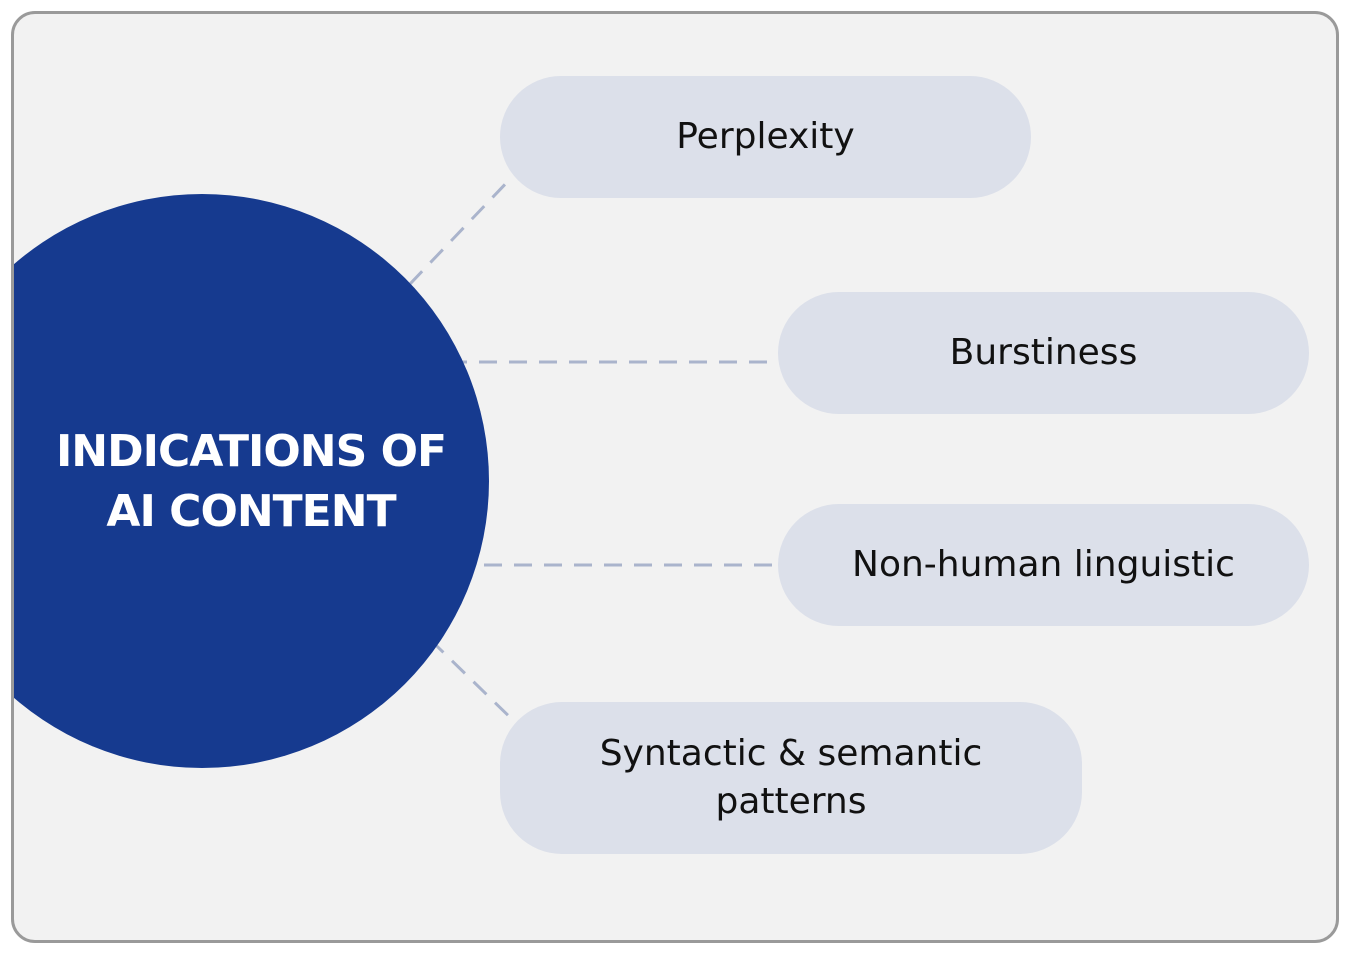 This screenshot has width=1352, height=958. What do you see at coordinates (251, 511) in the screenshot?
I see `central-hub-label-line2: AI CONTENT` at bounding box center [251, 511].